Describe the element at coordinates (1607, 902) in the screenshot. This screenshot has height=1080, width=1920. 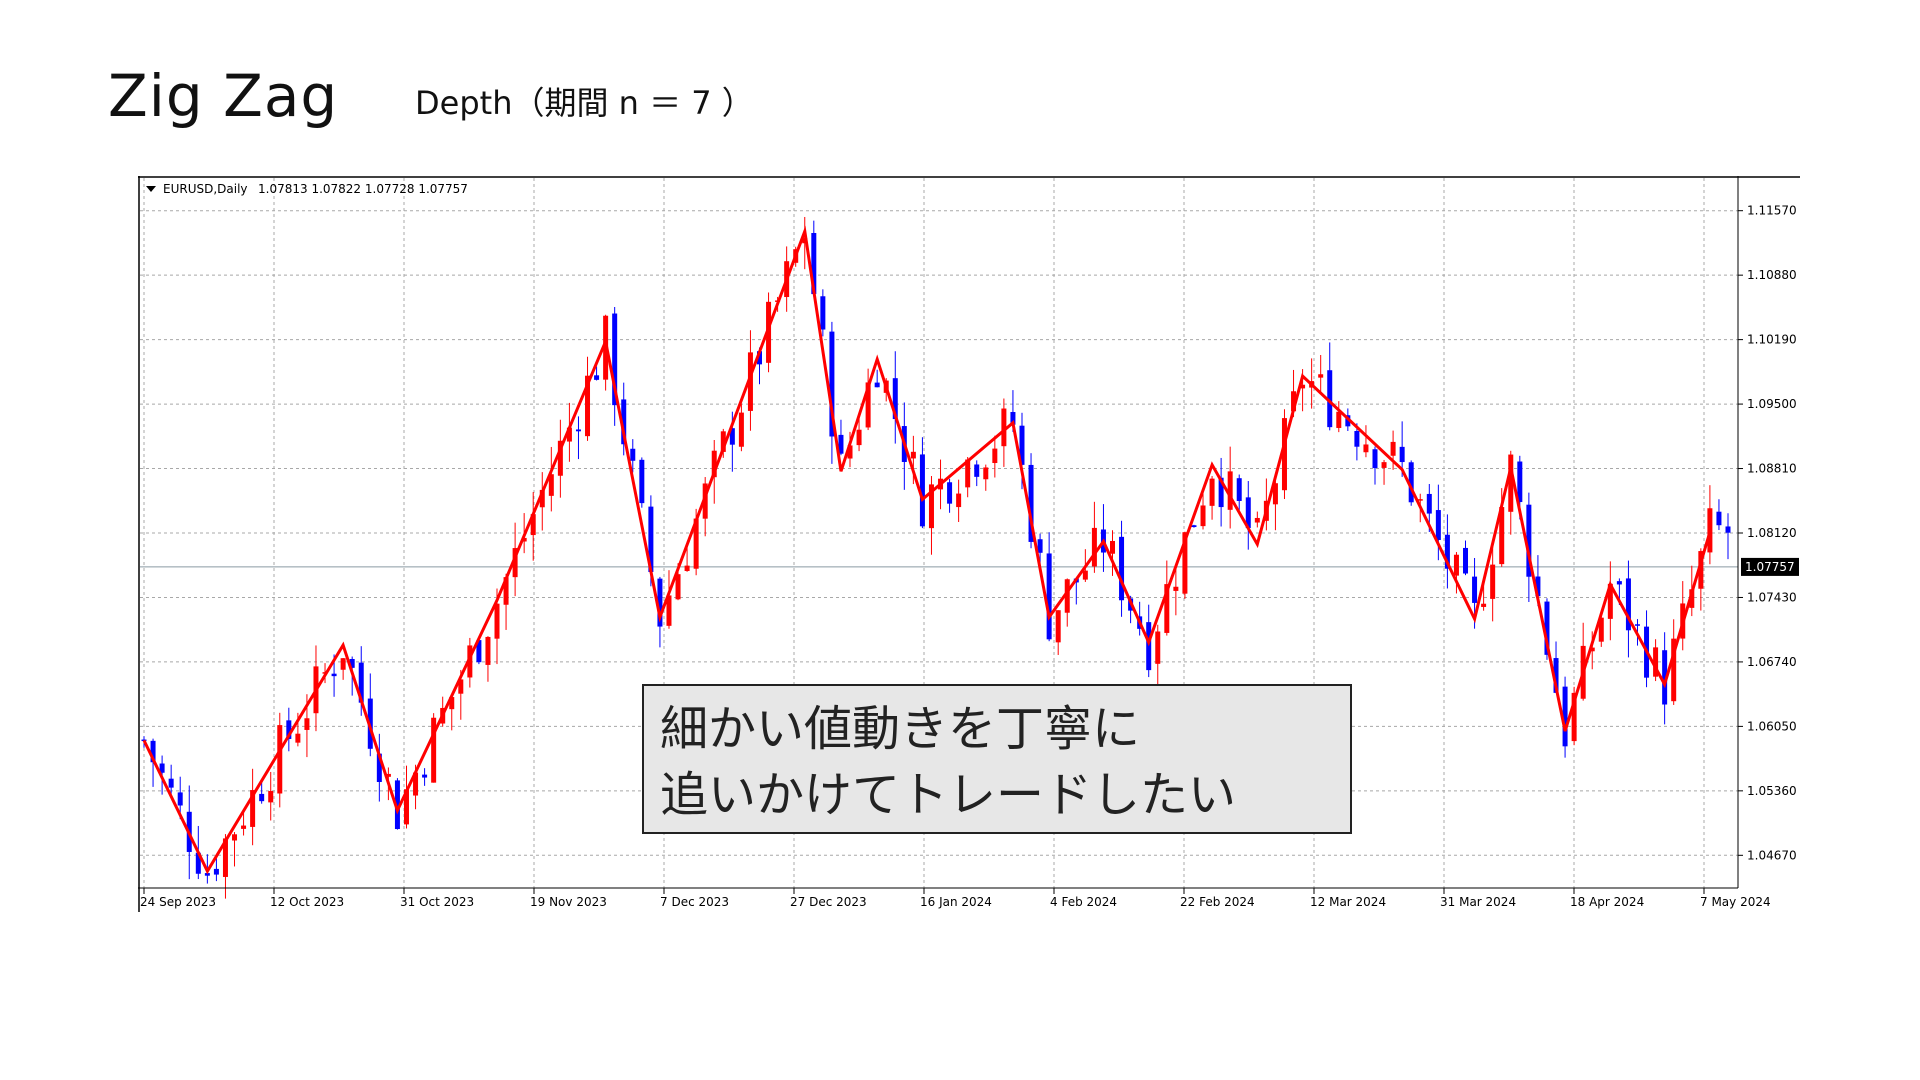
I see `x-axis-tick-label: 18 Apr 2024` at that location.